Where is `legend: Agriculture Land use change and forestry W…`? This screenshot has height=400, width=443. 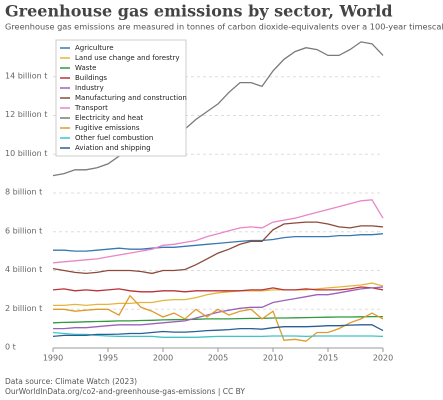 legend: Agriculture Land use change and forestry W… is located at coordinates (121, 98).